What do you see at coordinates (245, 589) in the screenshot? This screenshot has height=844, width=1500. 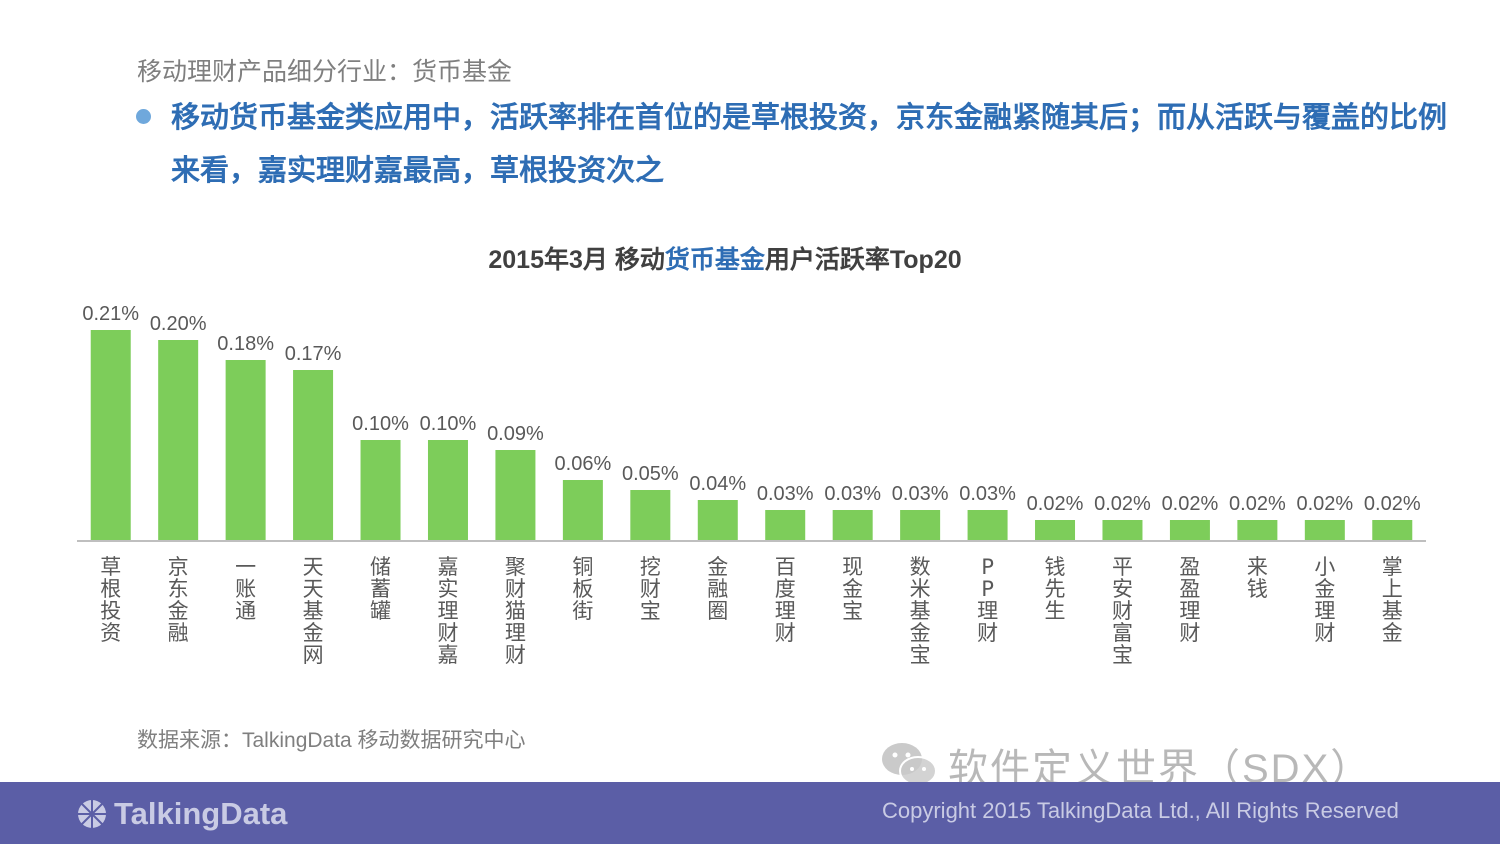 I see `category-label-3: 一账通` at bounding box center [245, 589].